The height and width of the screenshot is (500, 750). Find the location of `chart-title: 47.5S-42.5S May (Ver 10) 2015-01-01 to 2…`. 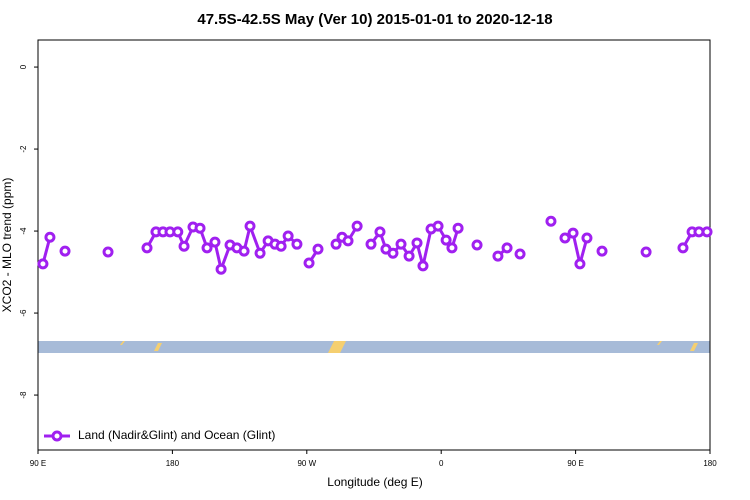

chart-title: 47.5S-42.5S May (Ver 10) 2015-01-01 to 2… is located at coordinates (374, 19).